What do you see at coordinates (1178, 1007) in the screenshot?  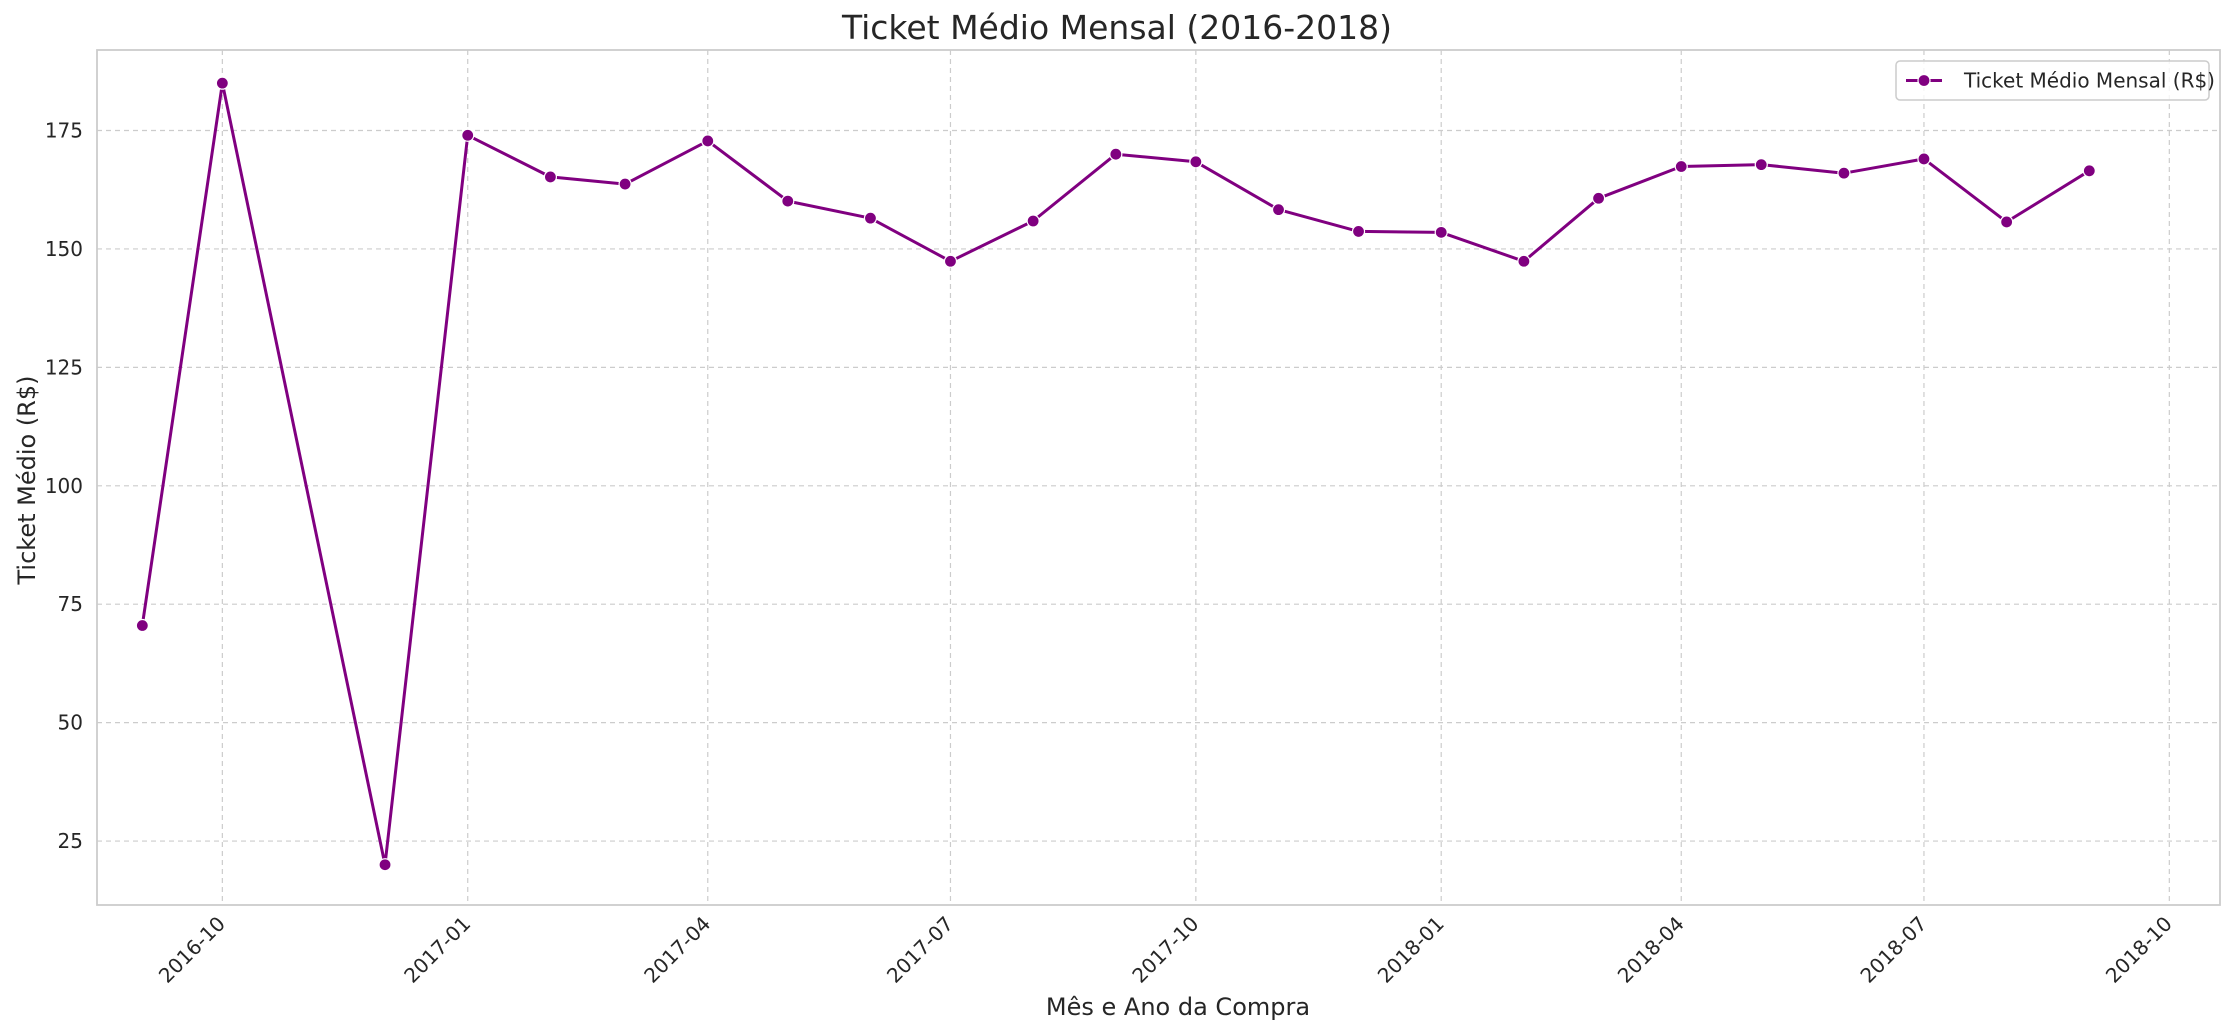 I see `x-axis-label: Mês e Ano da Compra` at bounding box center [1178, 1007].